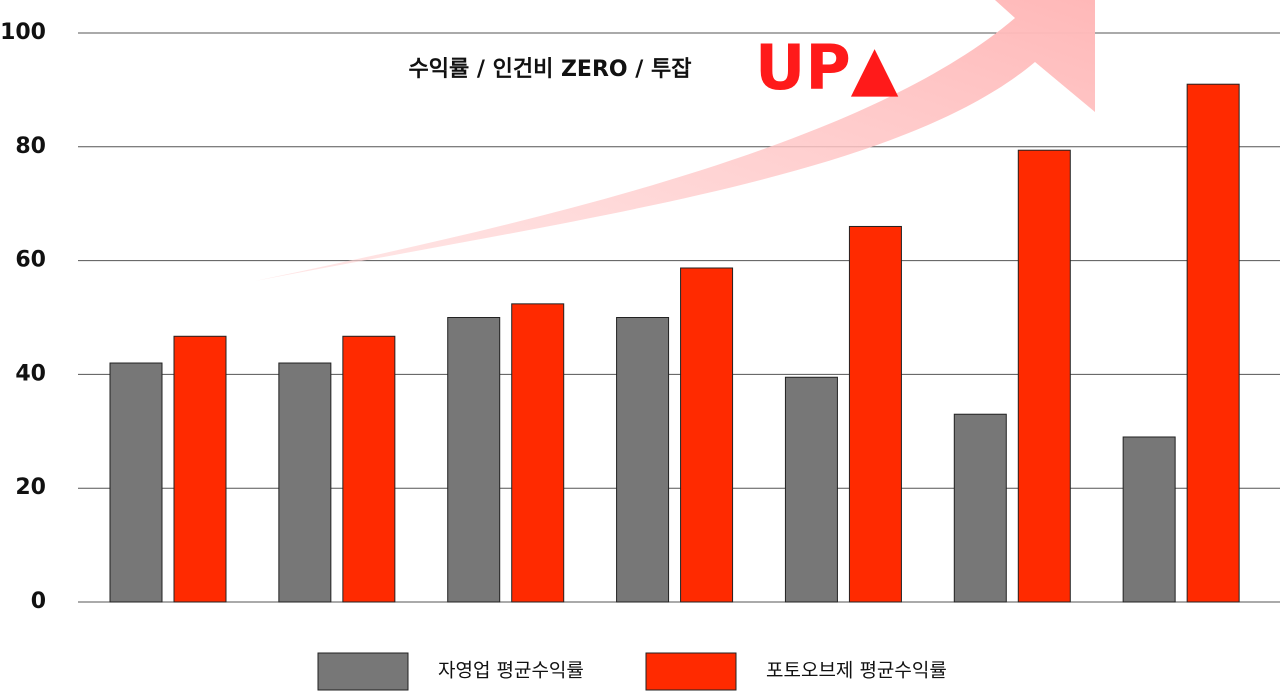 The height and width of the screenshot is (691, 1280). Describe the element at coordinates (38, 601) in the screenshot. I see `y-tick-label: 0` at that location.